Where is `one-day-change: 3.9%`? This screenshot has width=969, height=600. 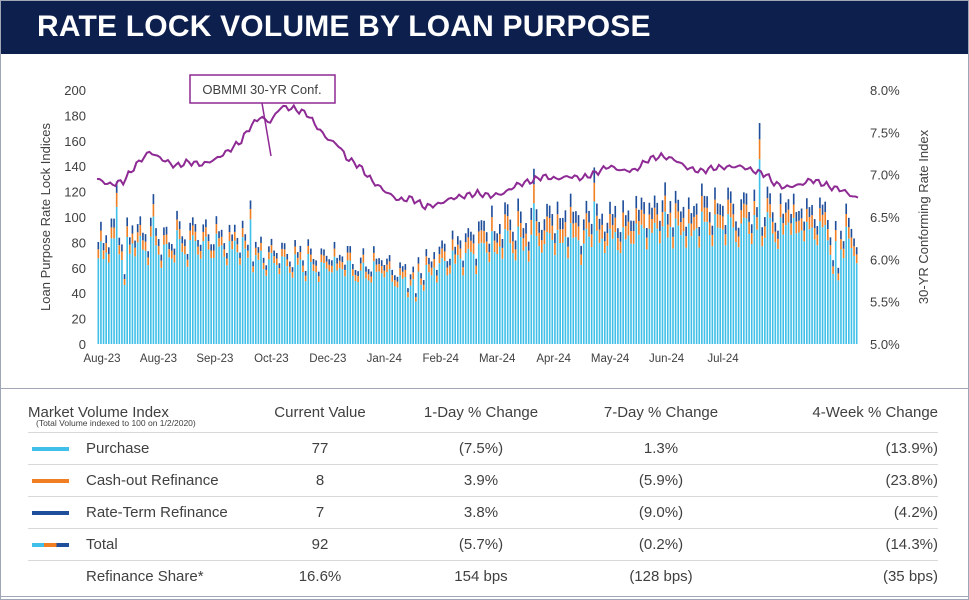
one-day-change: 3.9% is located at coordinates (481, 480).